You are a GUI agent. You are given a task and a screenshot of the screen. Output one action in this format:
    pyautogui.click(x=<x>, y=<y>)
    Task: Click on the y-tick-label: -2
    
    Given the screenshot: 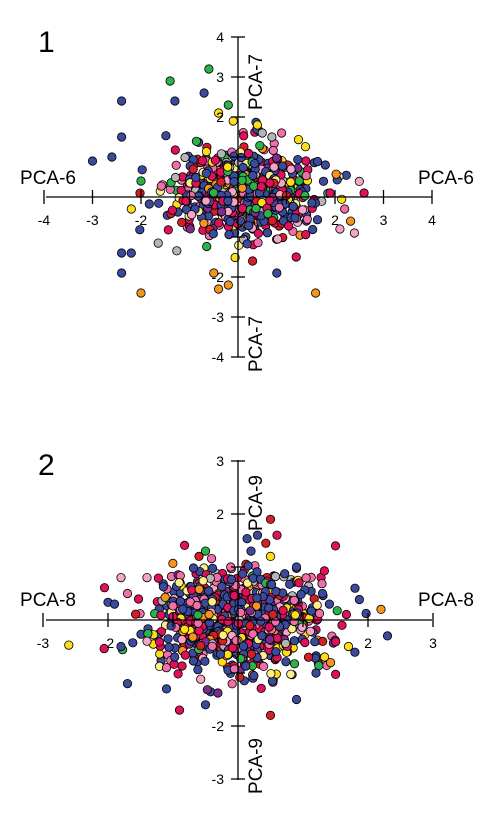 What is the action you would take?
    pyautogui.click(x=218, y=726)
    